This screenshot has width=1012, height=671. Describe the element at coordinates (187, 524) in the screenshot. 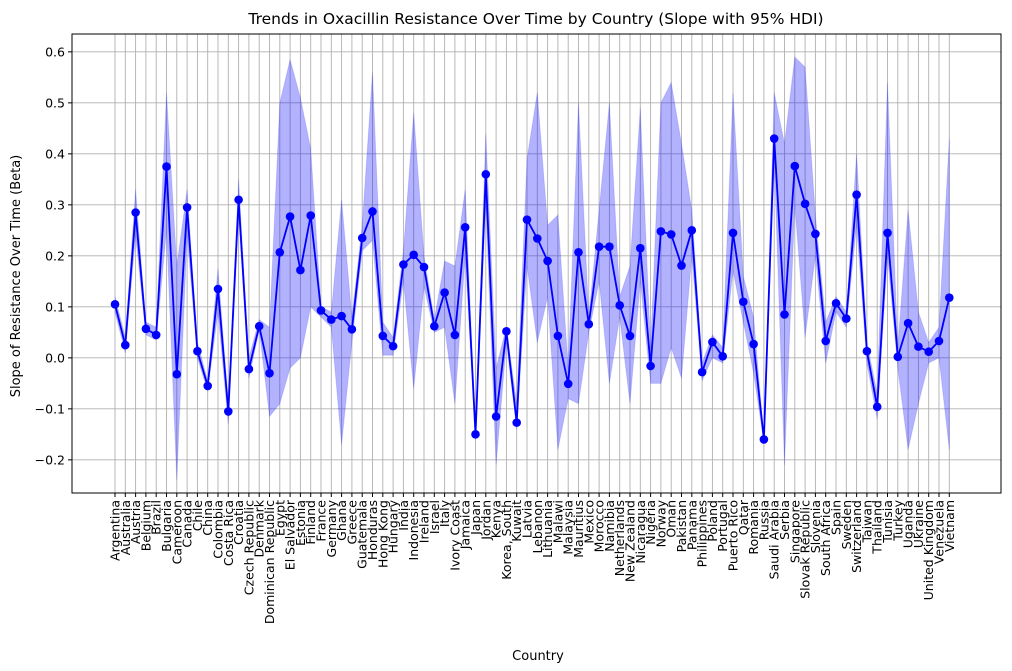

I see `x-tick-label: Canada` at that location.